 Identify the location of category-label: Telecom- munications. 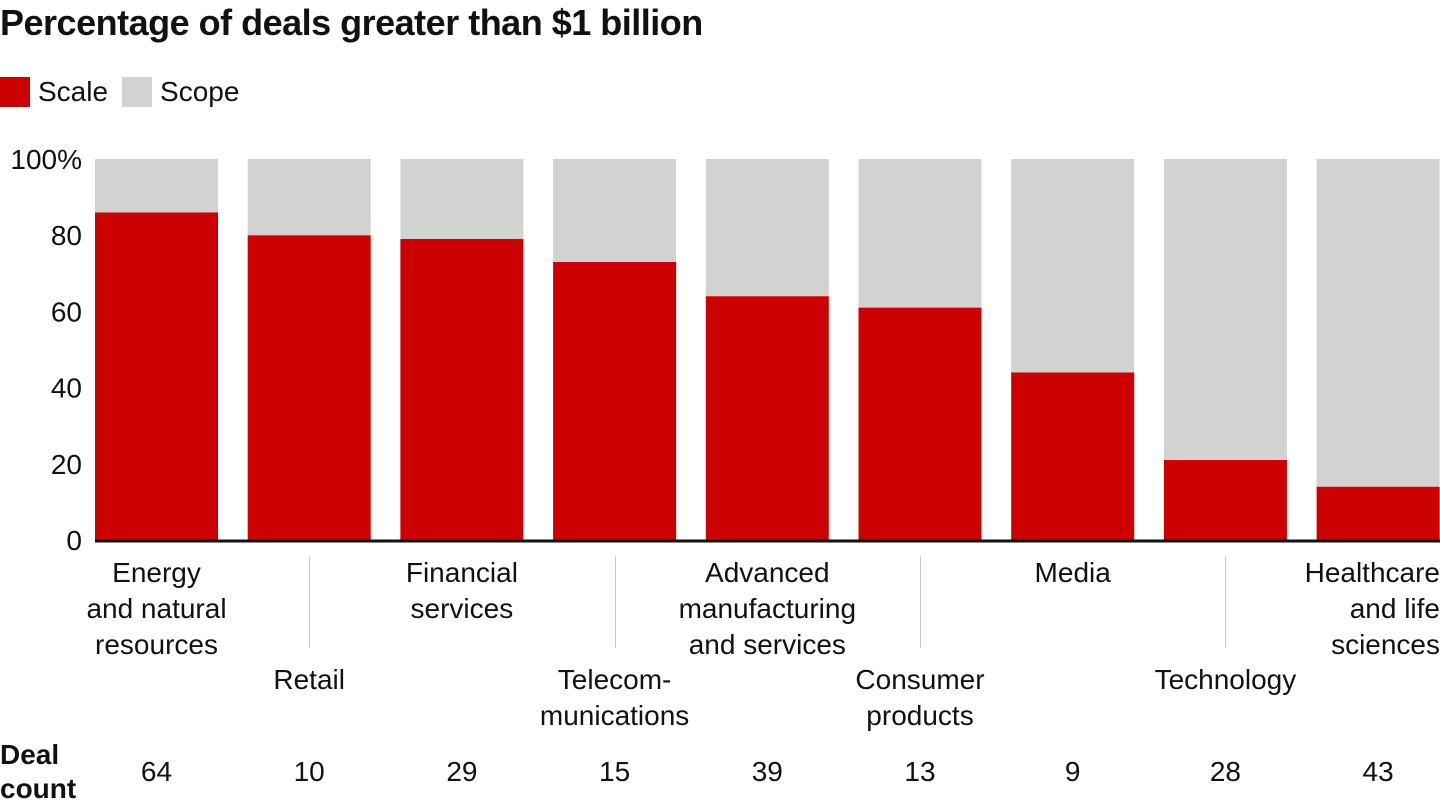
(614, 697).